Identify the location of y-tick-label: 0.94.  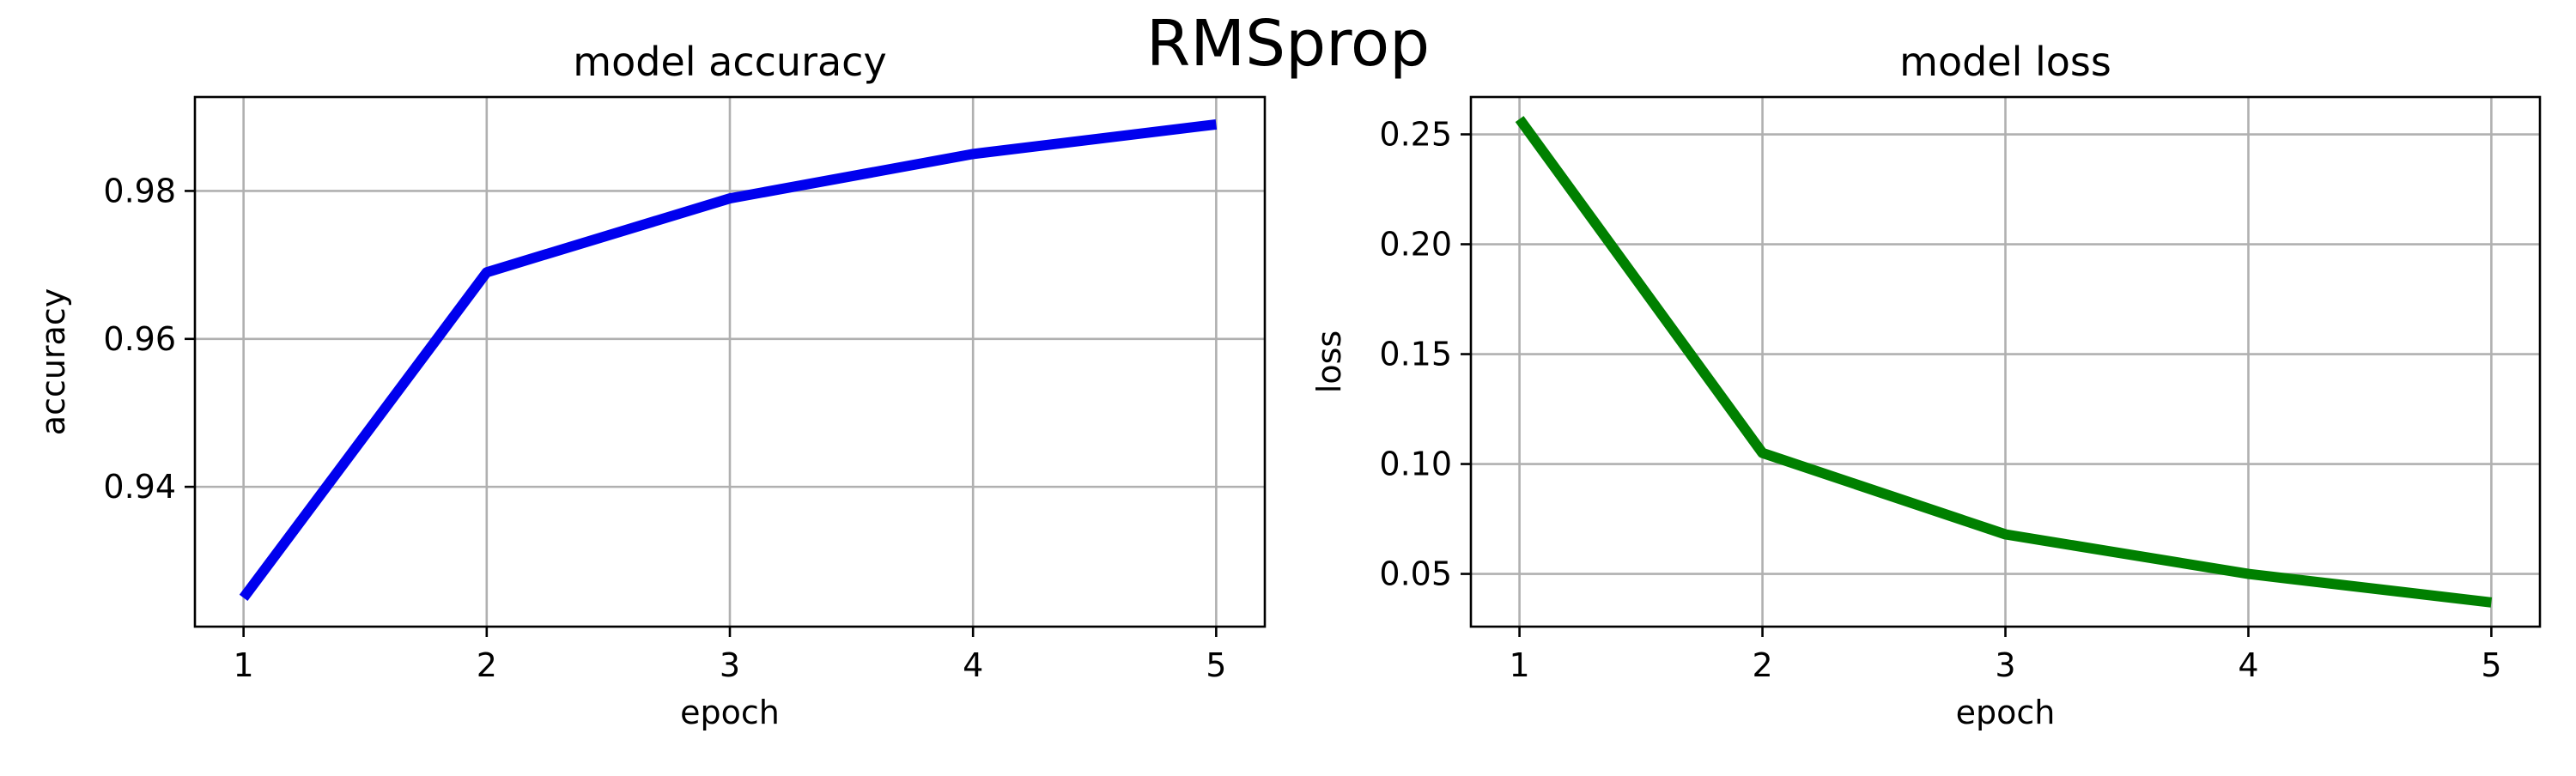
(139, 487).